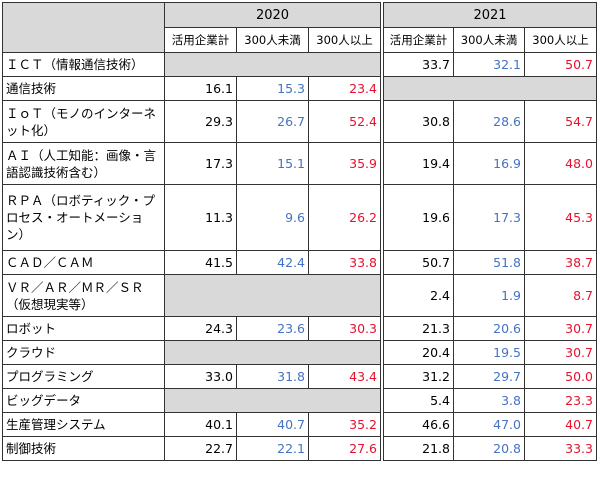  What do you see at coordinates (83, 262) in the screenshot?
I see `row-label: ＣＡＤ／ＣＡＭ` at bounding box center [83, 262].